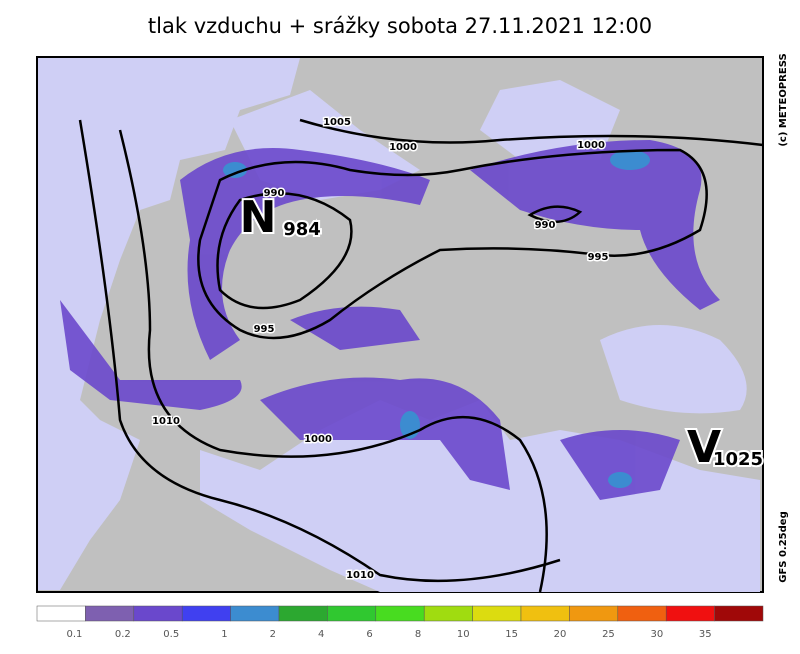 This screenshot has height=654, width=800. Describe the element at coordinates (704, 447) in the screenshot. I see `high-letter: V` at that location.